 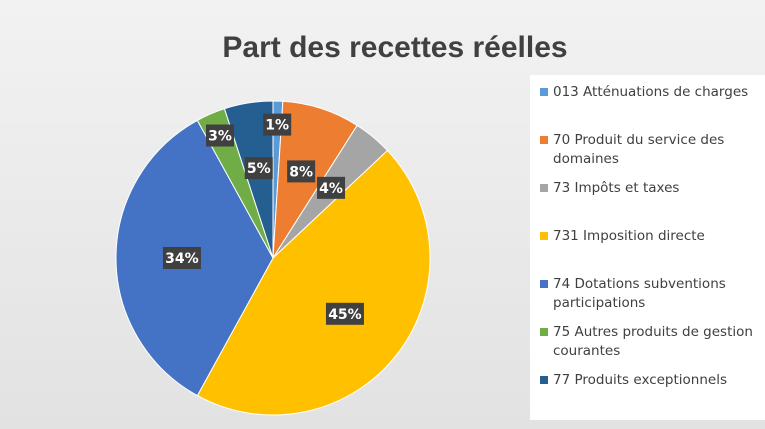 What do you see at coordinates (394, 47) in the screenshot?
I see `chart-title: Part des recettes réelles` at bounding box center [394, 47].